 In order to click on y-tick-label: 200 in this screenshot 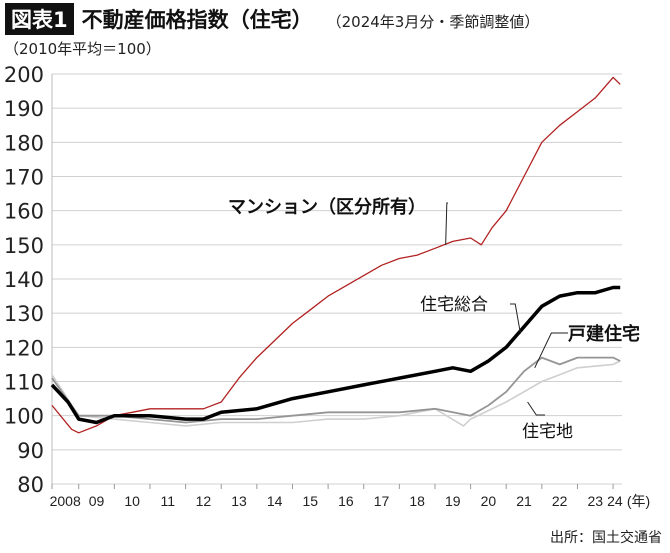, I will do `click(24, 75)`.